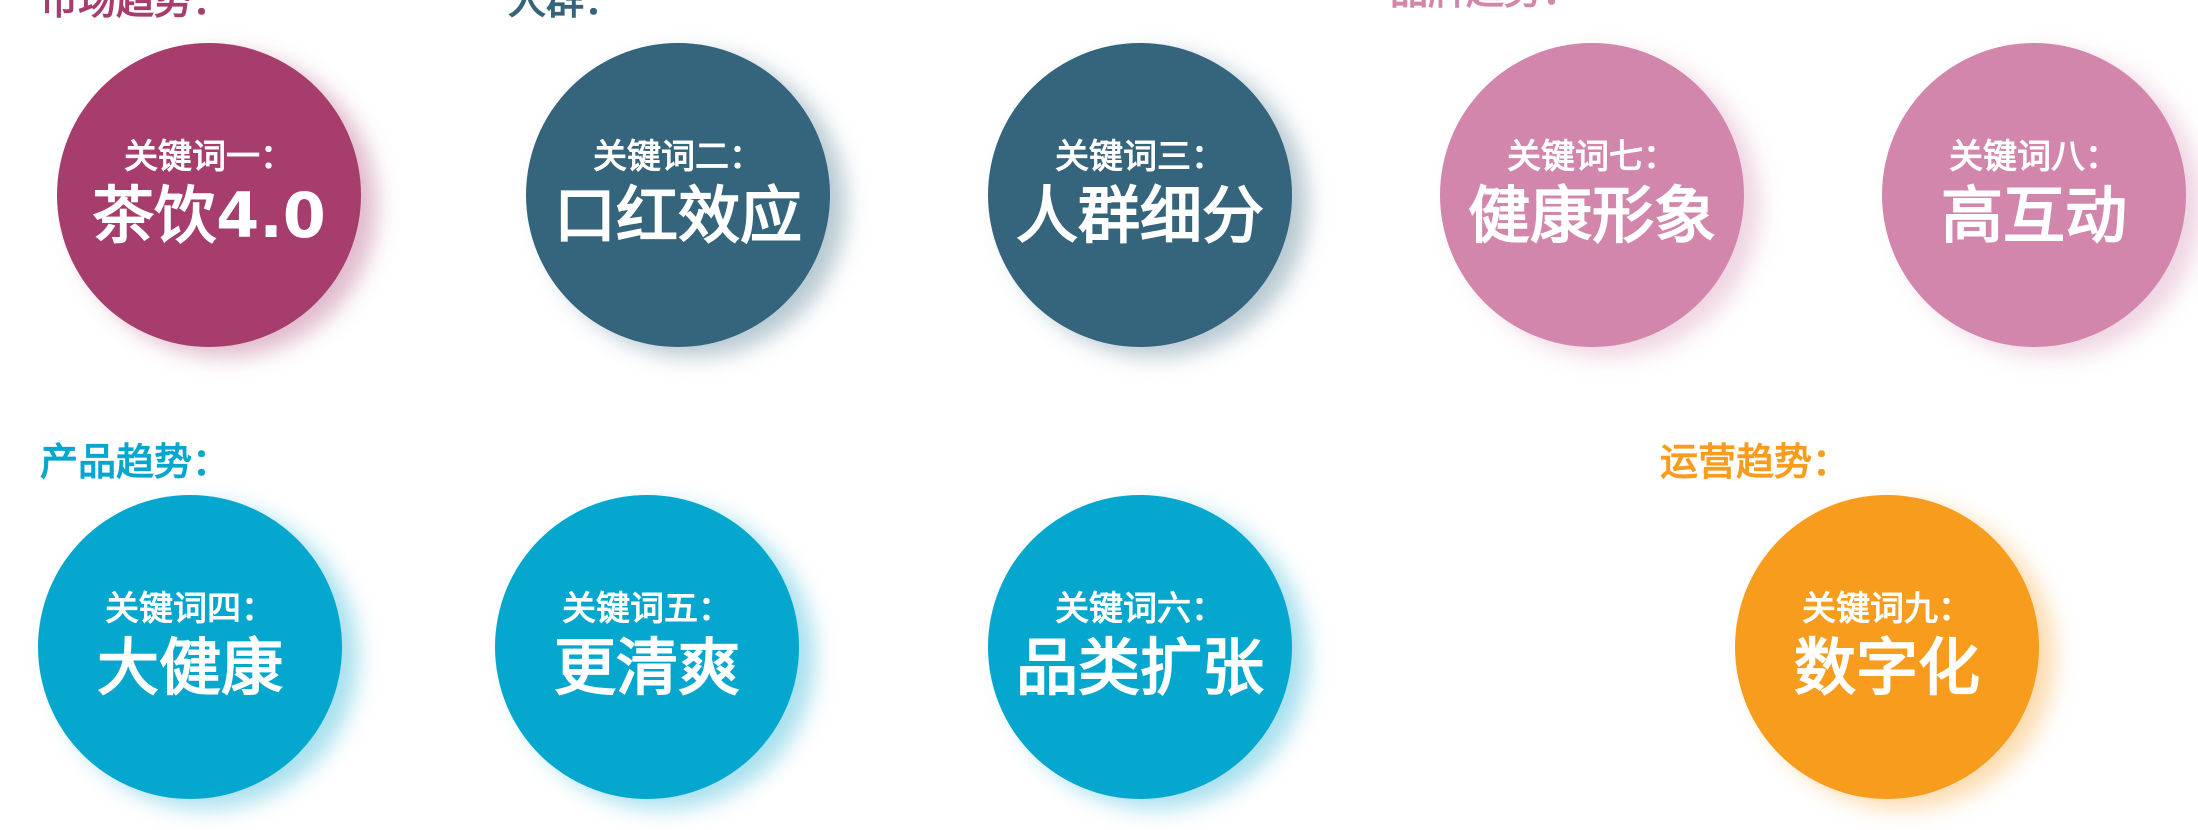  What do you see at coordinates (209, 156) in the screenshot?
I see `keyword-label: 关键词一：` at bounding box center [209, 156].